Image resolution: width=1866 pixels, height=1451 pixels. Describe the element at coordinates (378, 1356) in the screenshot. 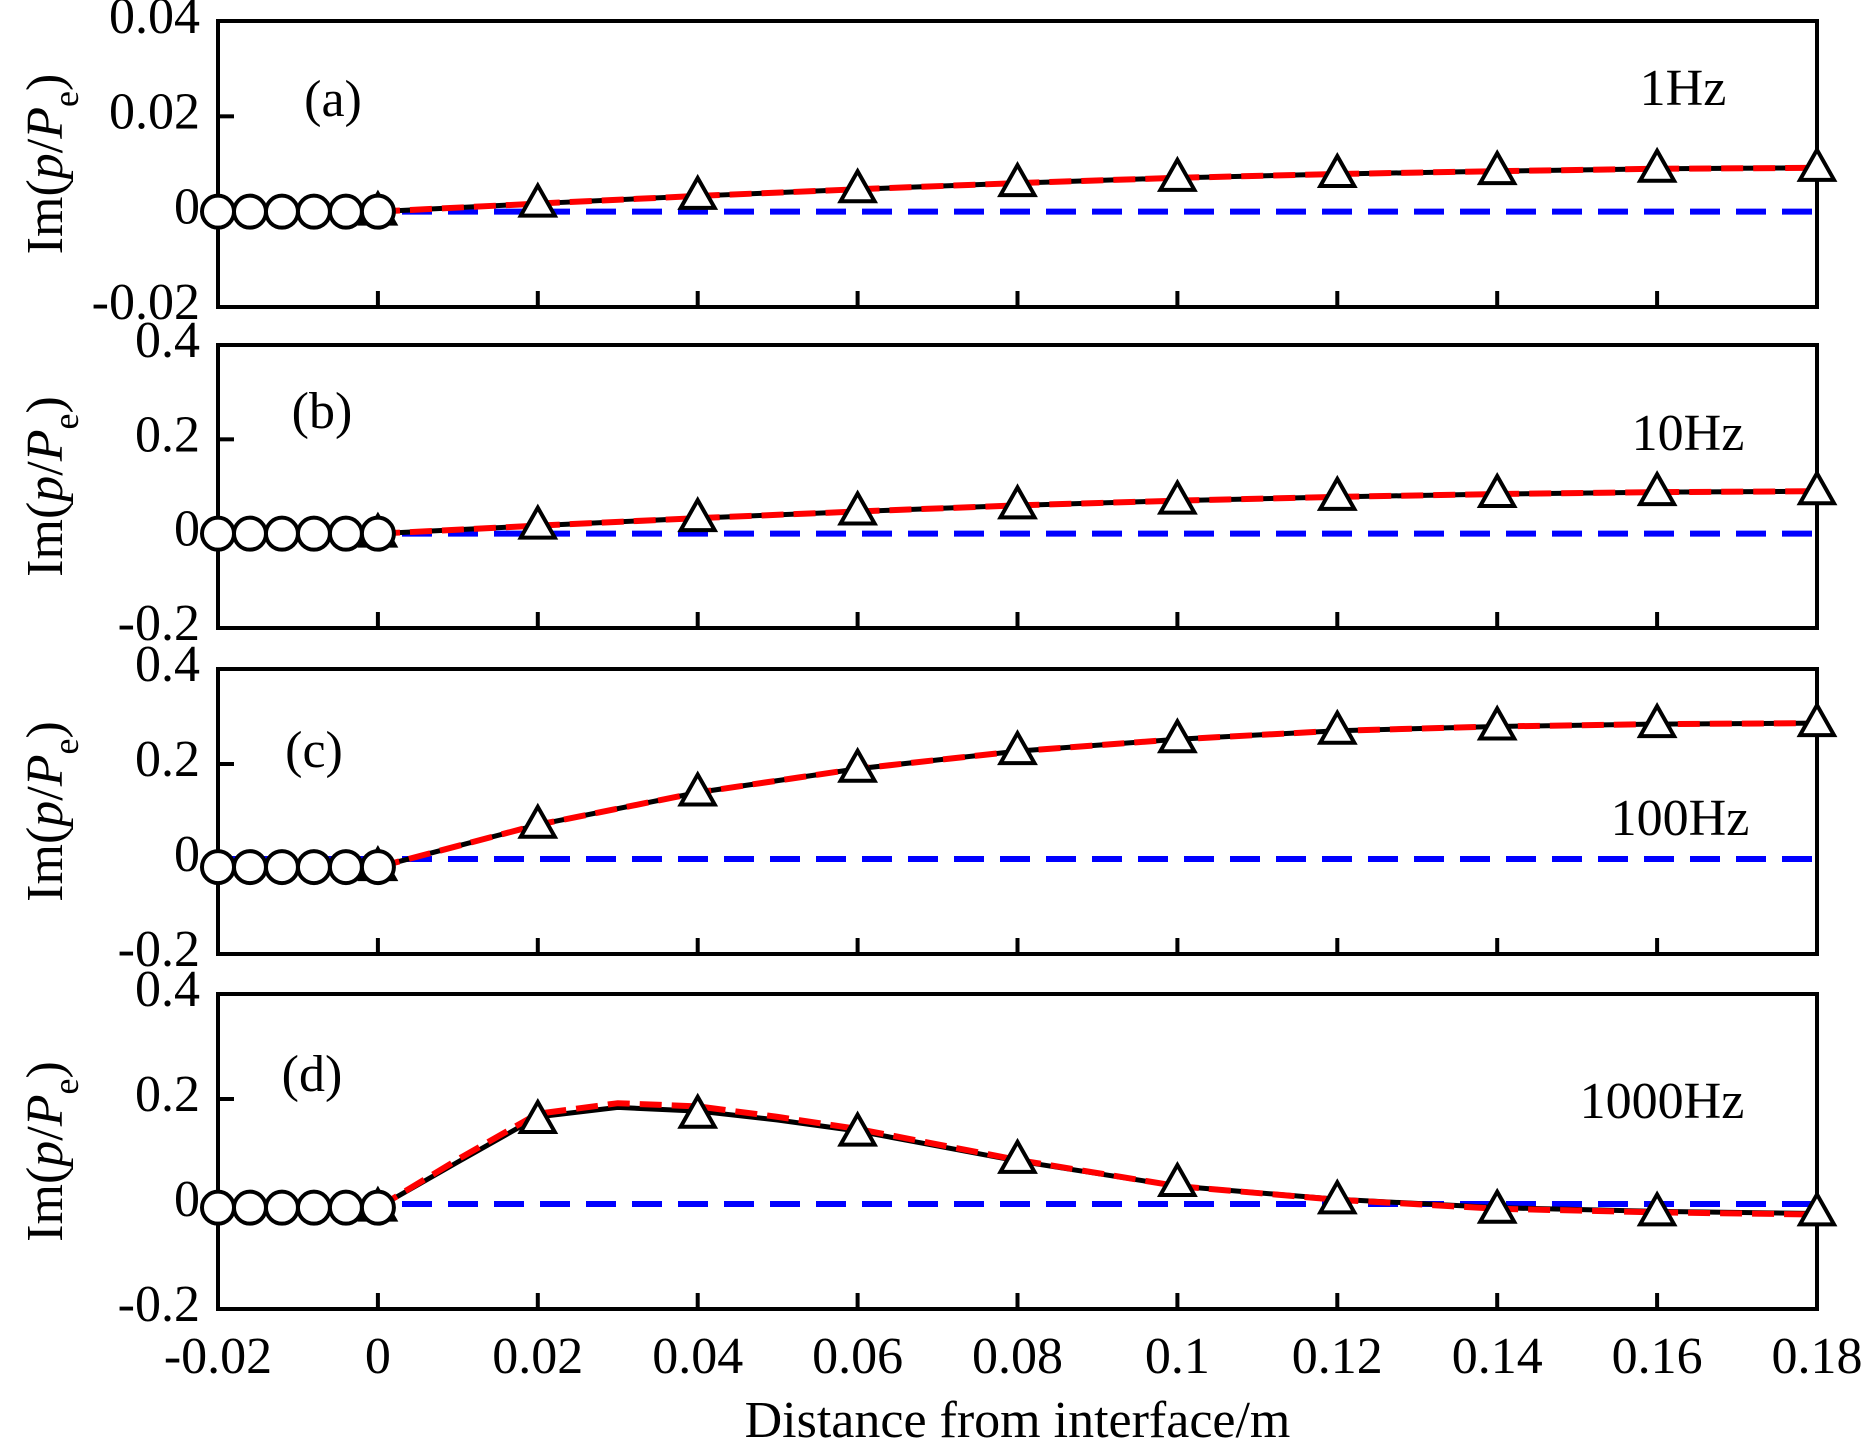

I see `x-tick-label: 0` at that location.